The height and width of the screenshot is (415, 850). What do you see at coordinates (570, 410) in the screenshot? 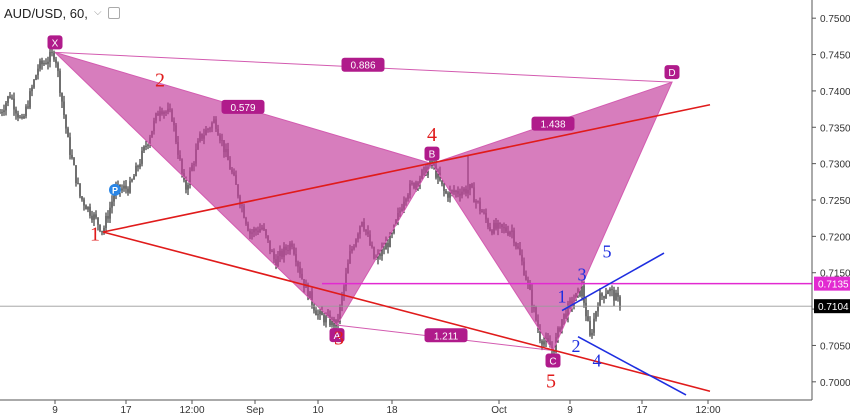
I see `x-tick-label: 9` at bounding box center [570, 410].